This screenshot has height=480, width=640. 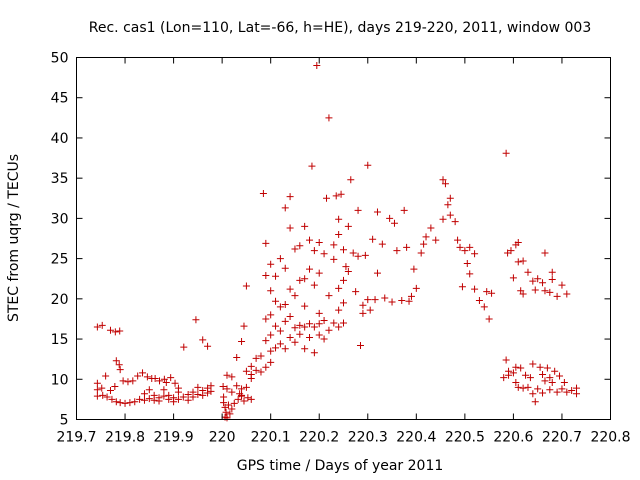 What do you see at coordinates (368, 438) in the screenshot?
I see `x-tick-label: 220.3` at bounding box center [368, 438].